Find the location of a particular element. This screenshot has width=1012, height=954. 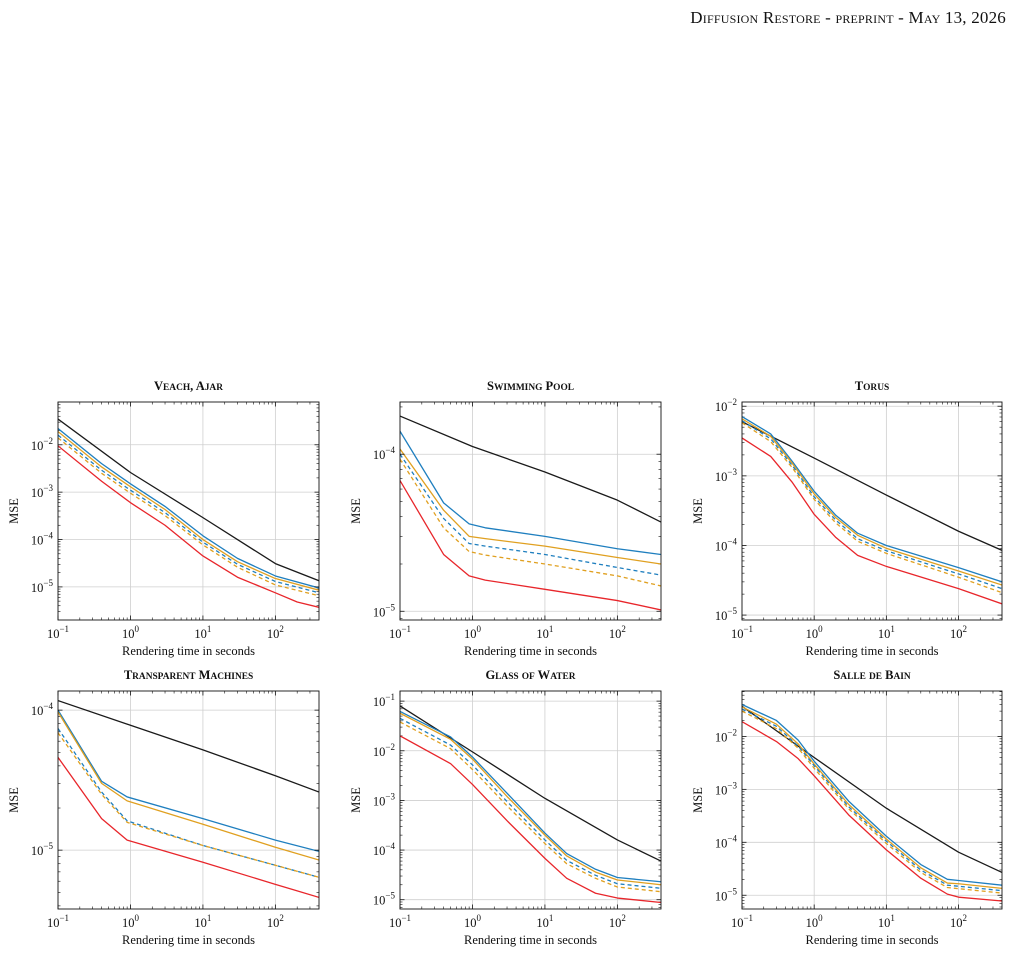

chart-title: SWIMMING POOL is located at coordinates (530, 386).